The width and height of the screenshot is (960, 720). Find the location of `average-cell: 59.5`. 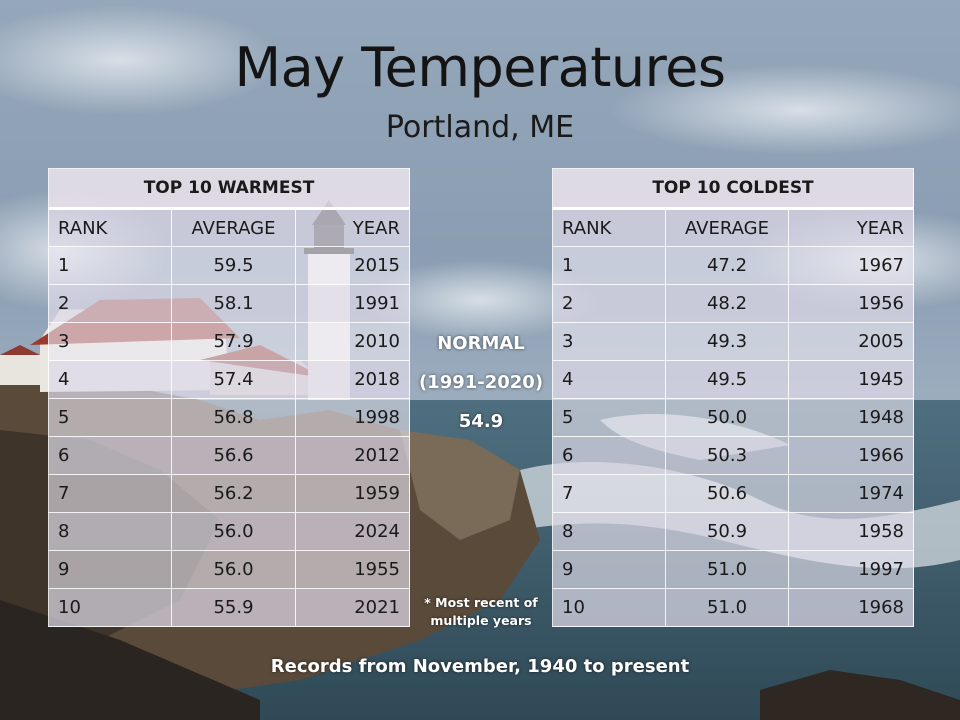

average-cell: 59.5 is located at coordinates (233, 265).